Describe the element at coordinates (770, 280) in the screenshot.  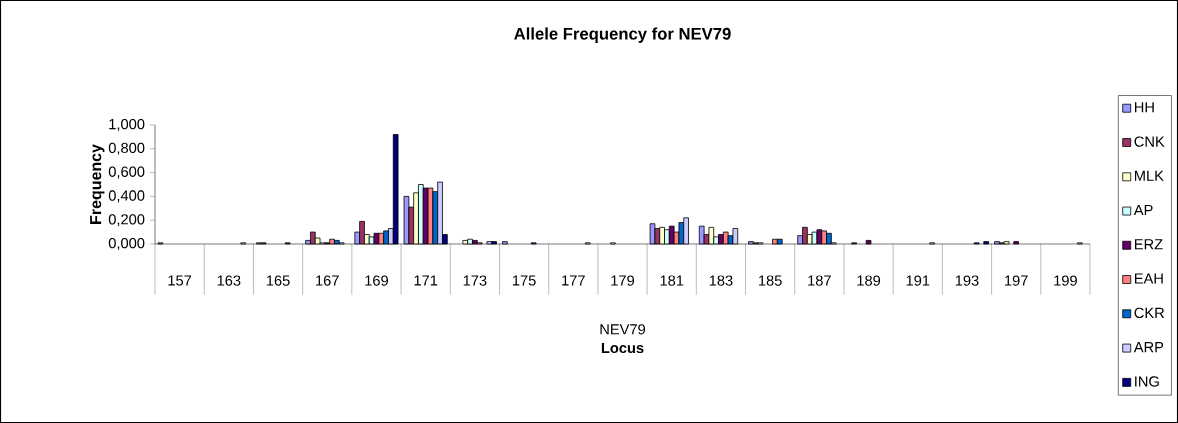
I see `x-tick-label: 185` at that location.